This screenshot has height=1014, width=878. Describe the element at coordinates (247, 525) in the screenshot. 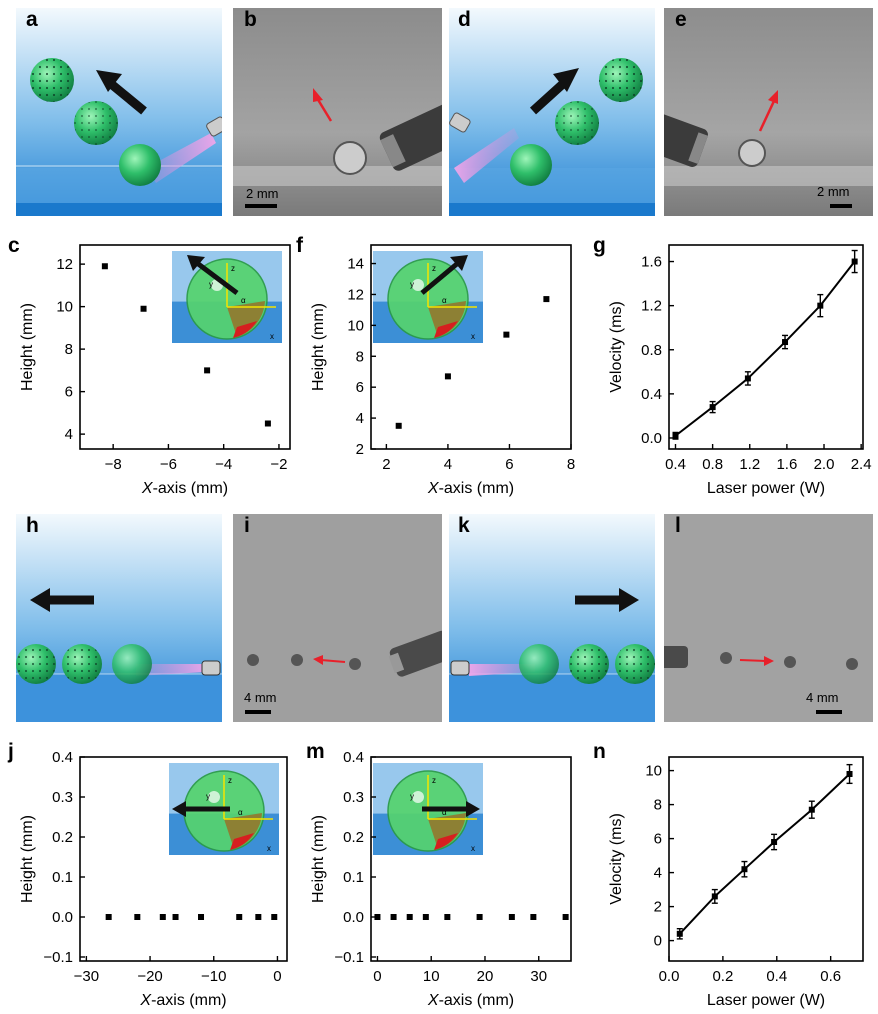

I see `panel-label-i: i` at that location.